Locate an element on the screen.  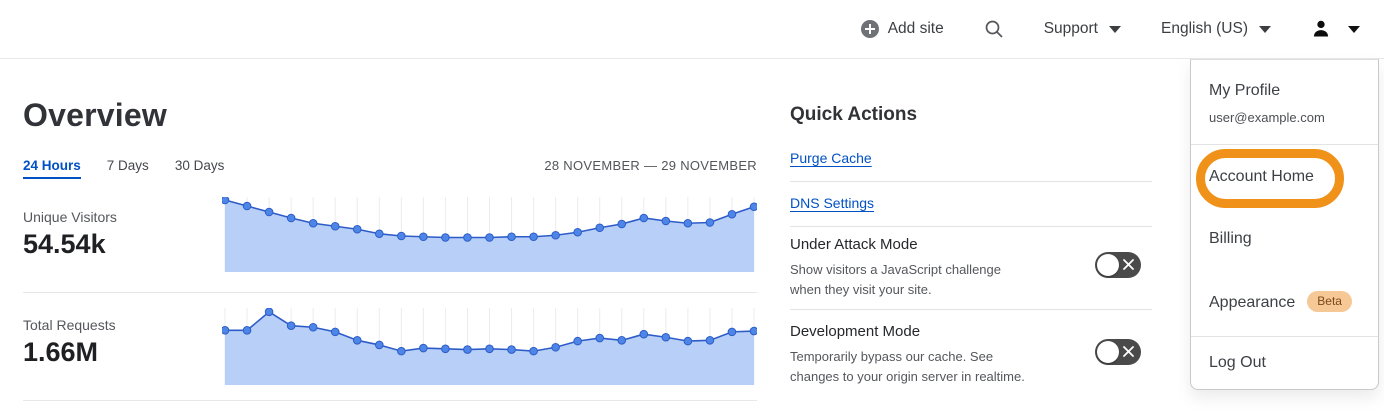
development-mode-toggle is located at coordinates (1118, 352).